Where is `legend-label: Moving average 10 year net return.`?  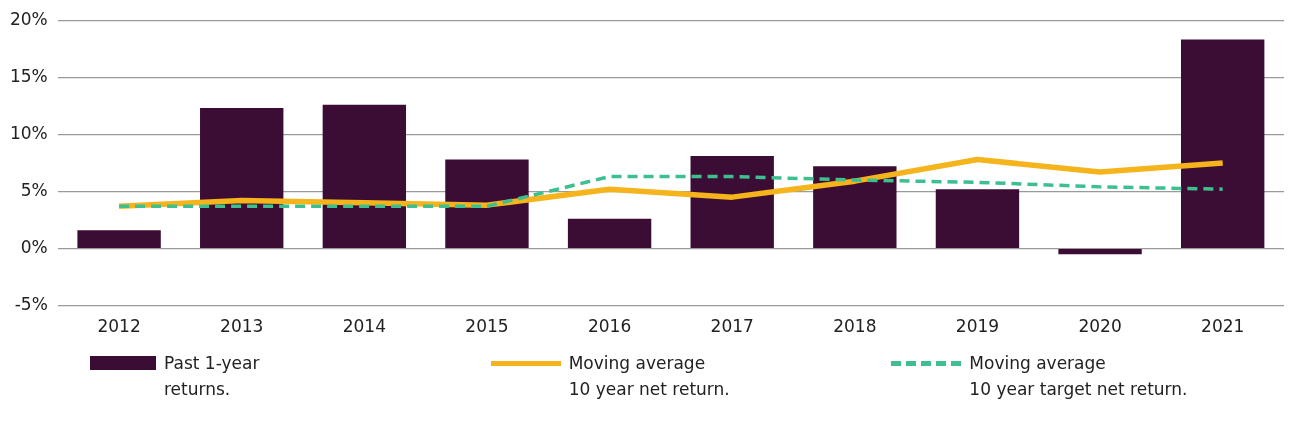 legend-label: Moving average 10 year net return. is located at coordinates (649, 376).